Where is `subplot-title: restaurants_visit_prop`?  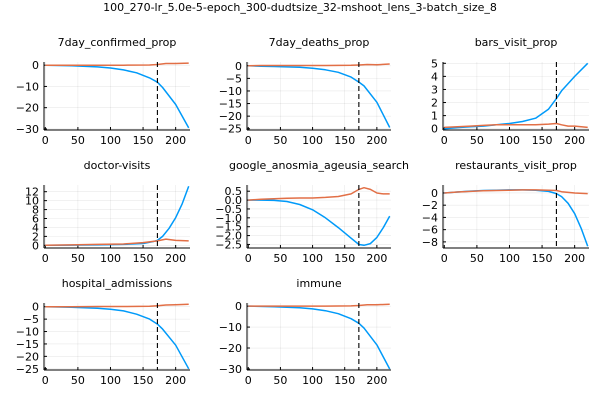 subplot-title: restaurants_visit_prop is located at coordinates (516, 165).